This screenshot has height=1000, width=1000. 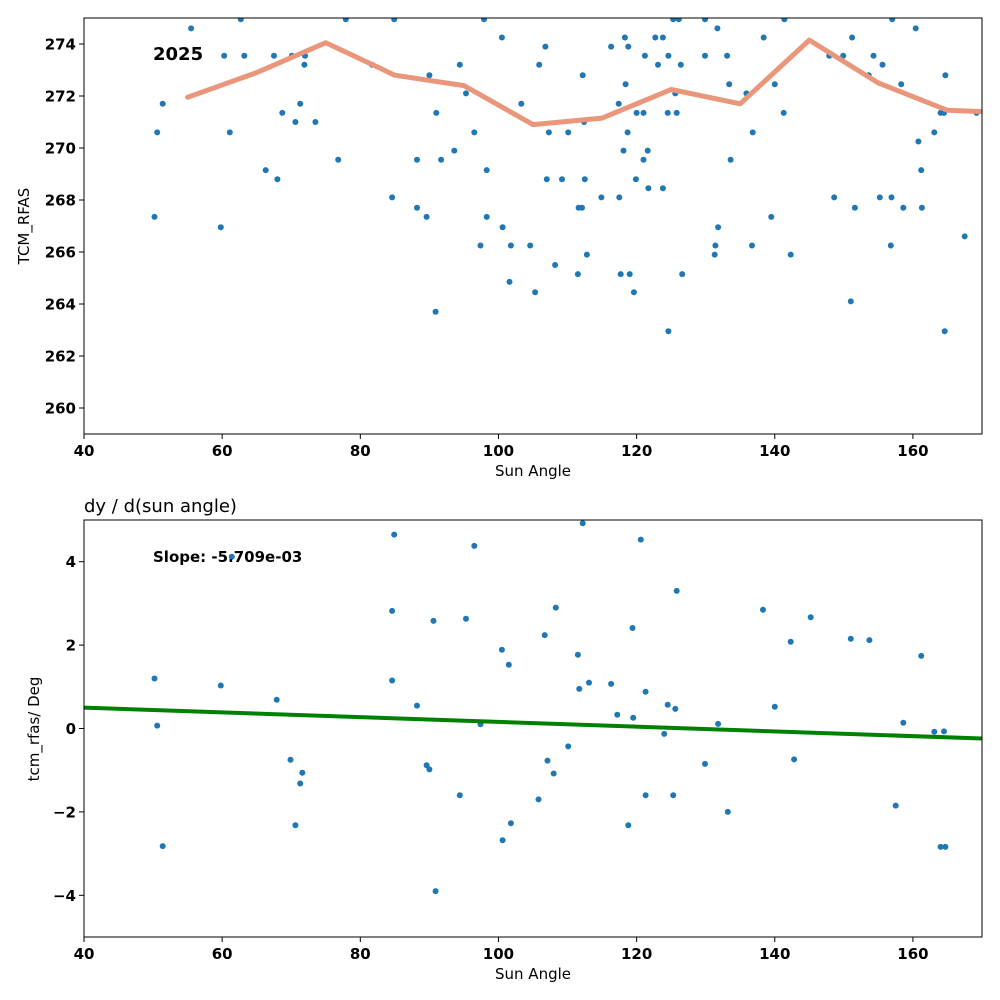 I want to click on fit-line, so click(x=533, y=723).